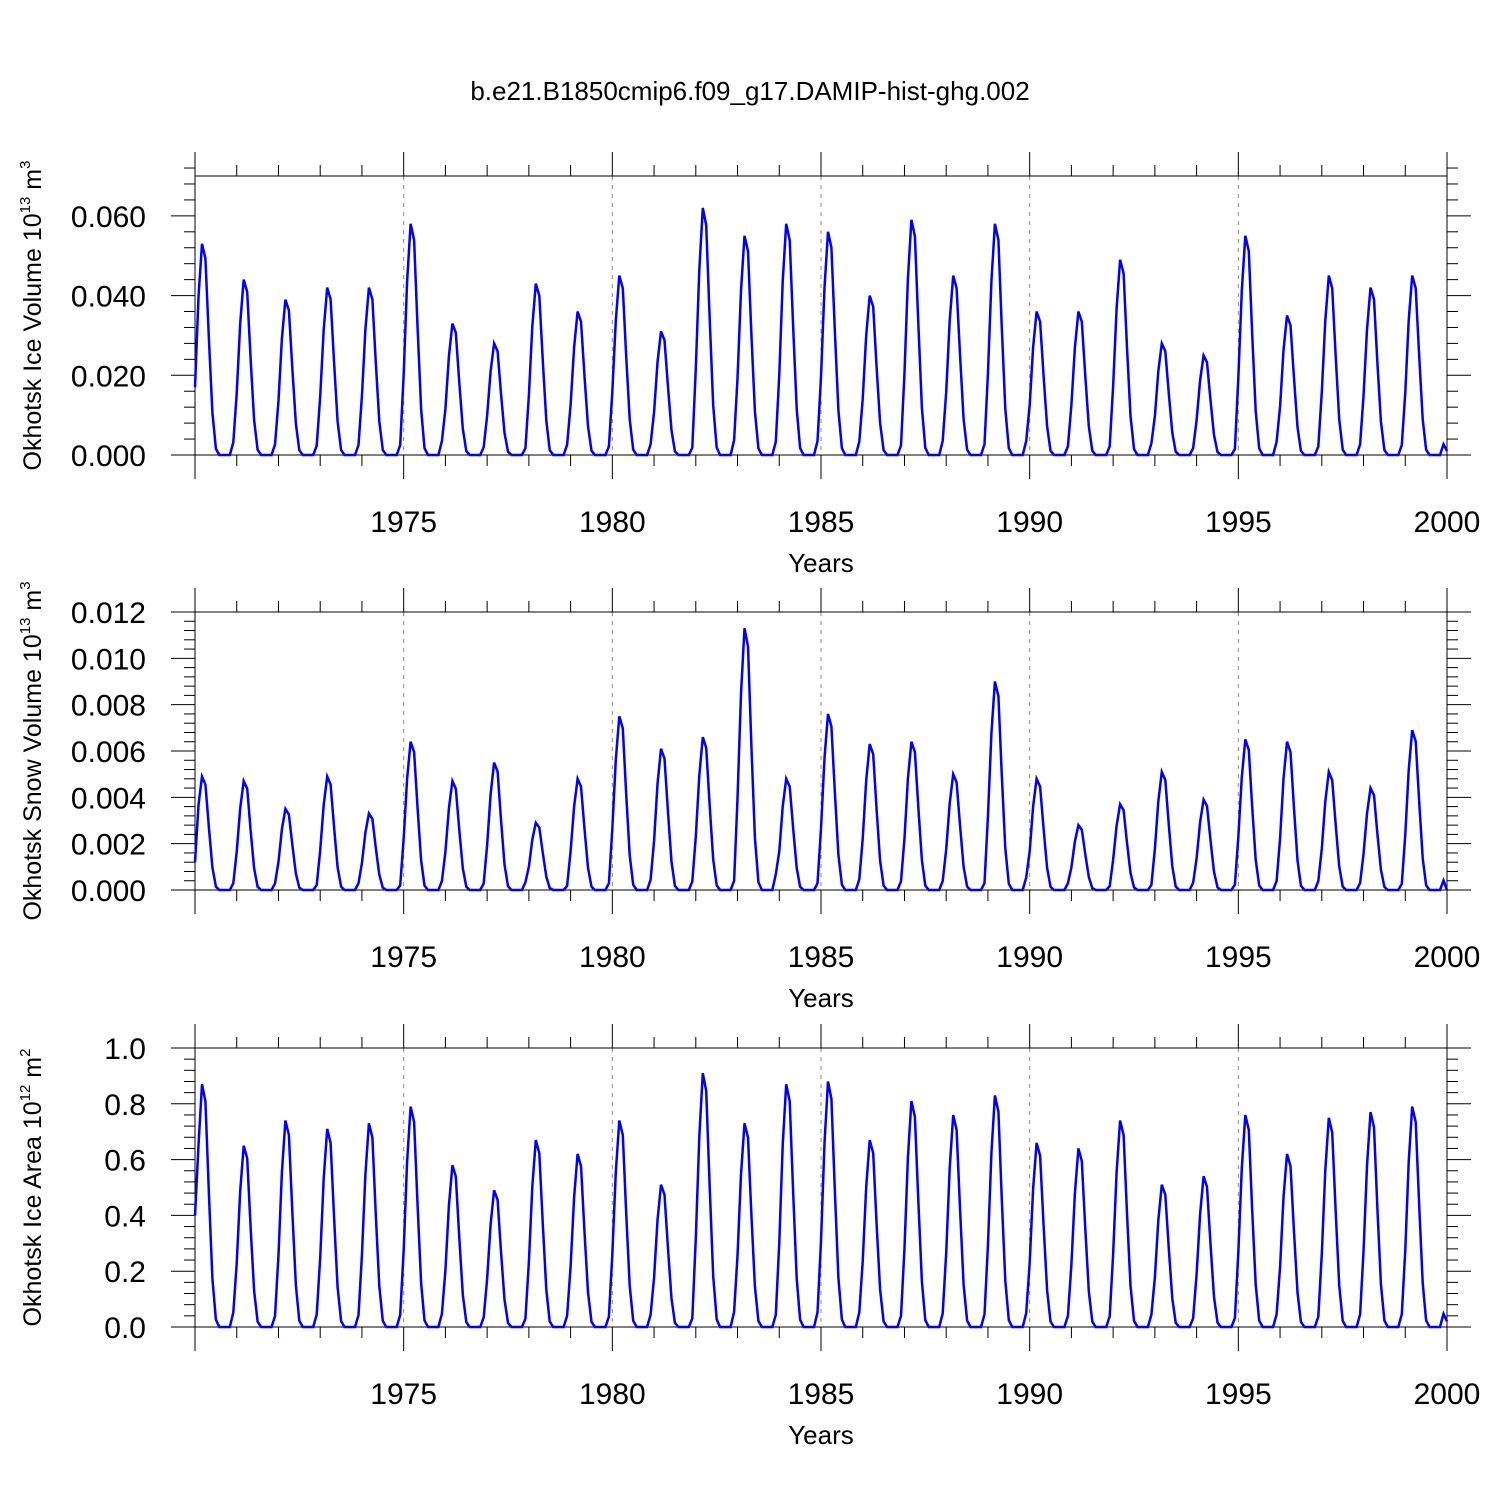 The height and width of the screenshot is (1500, 1500). Describe the element at coordinates (125, 1049) in the screenshot. I see `y-tick-label: 1.0` at that location.